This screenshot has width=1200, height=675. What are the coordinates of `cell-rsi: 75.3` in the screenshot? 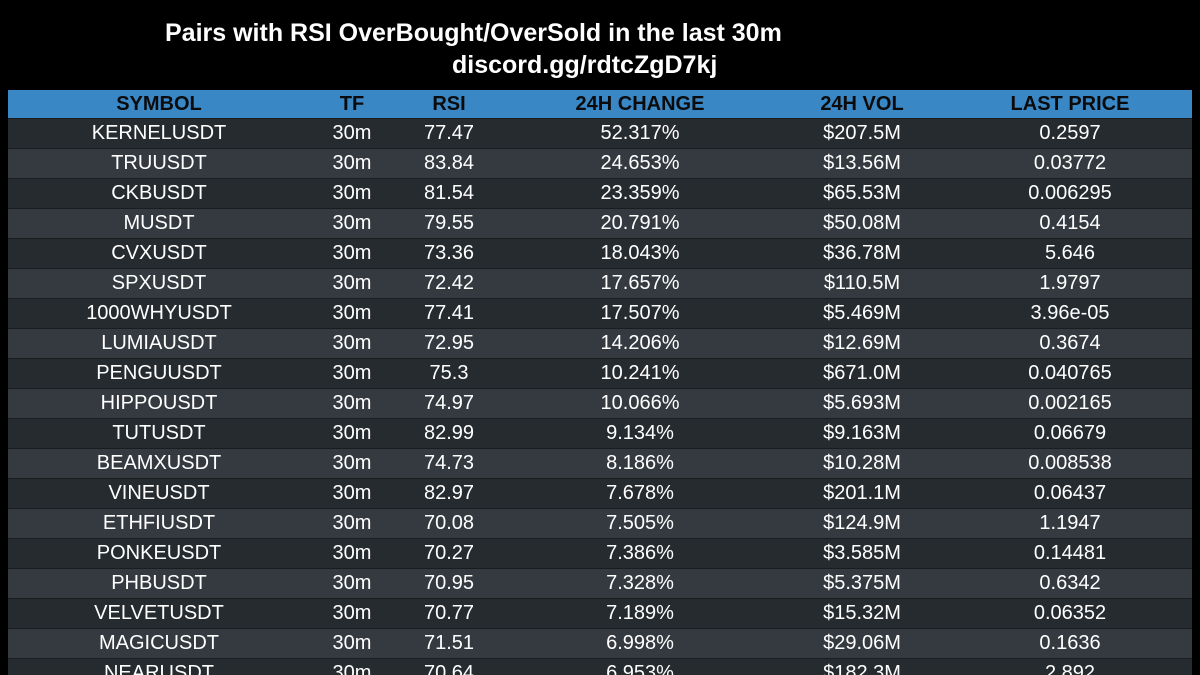 It's located at (449, 373).